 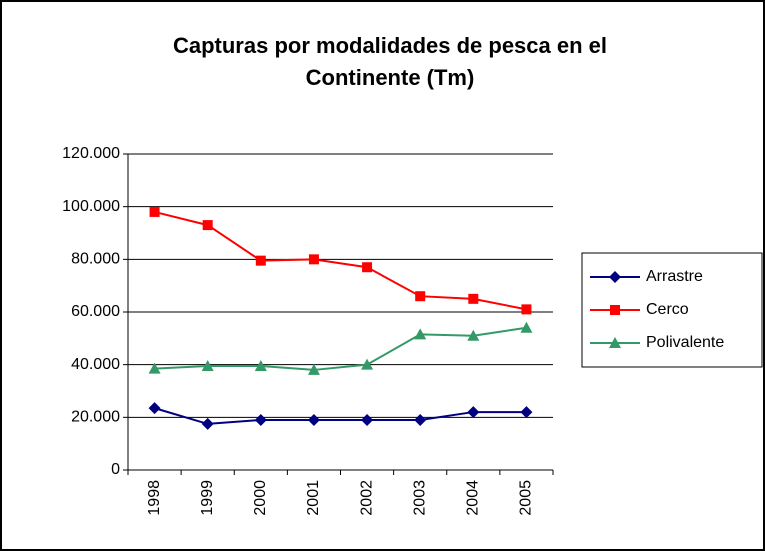 I want to click on y-tick-label: 60.000, so click(x=95, y=311).